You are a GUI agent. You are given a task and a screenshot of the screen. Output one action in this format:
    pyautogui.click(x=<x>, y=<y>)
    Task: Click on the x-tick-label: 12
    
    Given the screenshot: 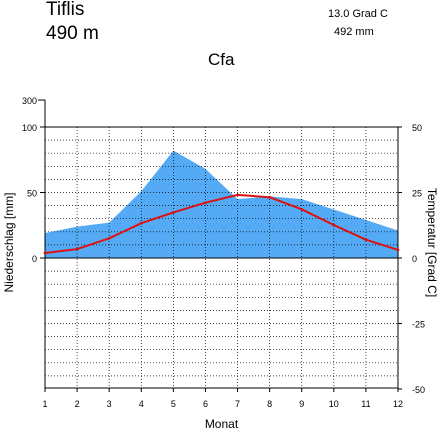 What is the action you would take?
    pyautogui.click(x=398, y=404)
    